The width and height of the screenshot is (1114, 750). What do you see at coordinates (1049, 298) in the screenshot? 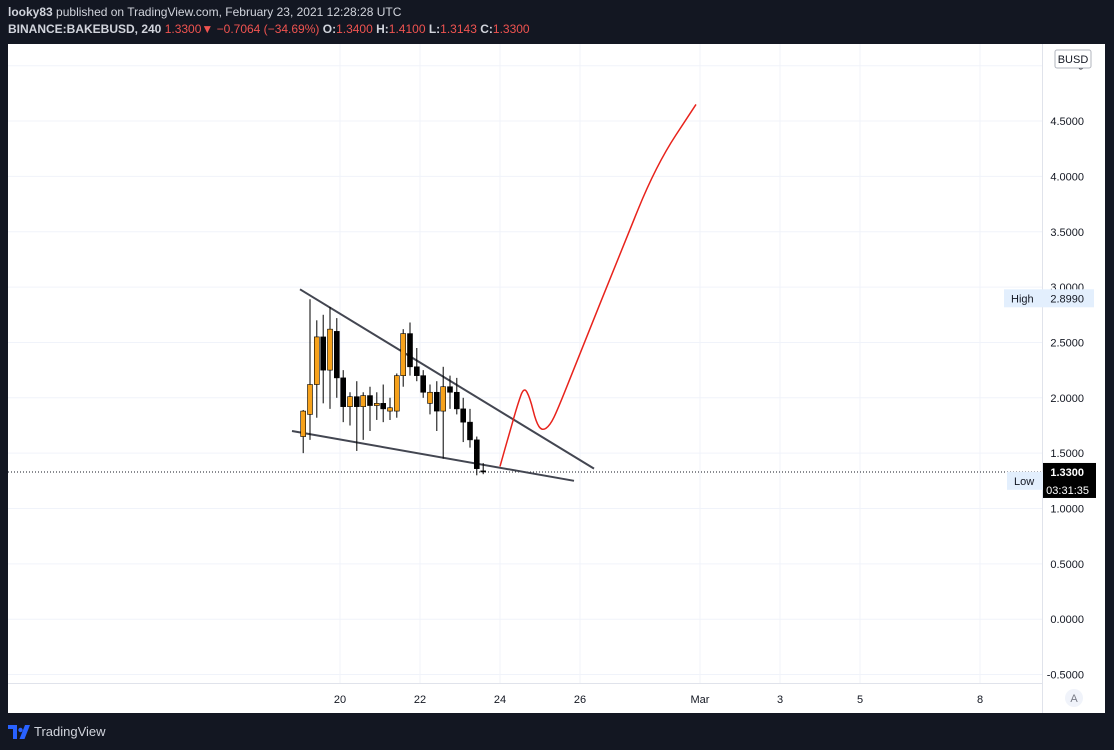
I see `high-marker-box` at bounding box center [1049, 298].